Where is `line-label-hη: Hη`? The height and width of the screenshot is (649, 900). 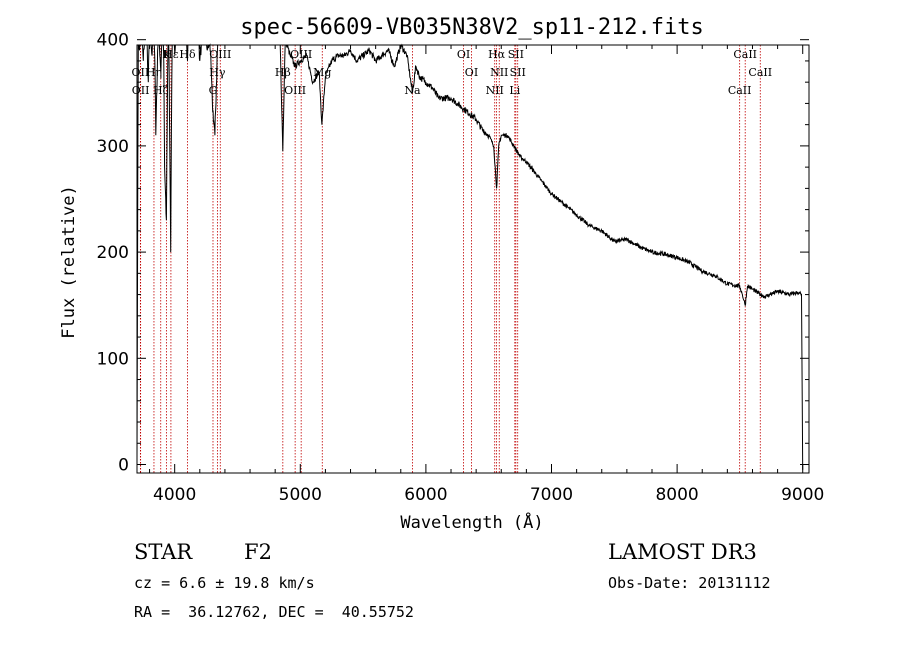
line-label-hη: Hη is located at coordinates (154, 72).